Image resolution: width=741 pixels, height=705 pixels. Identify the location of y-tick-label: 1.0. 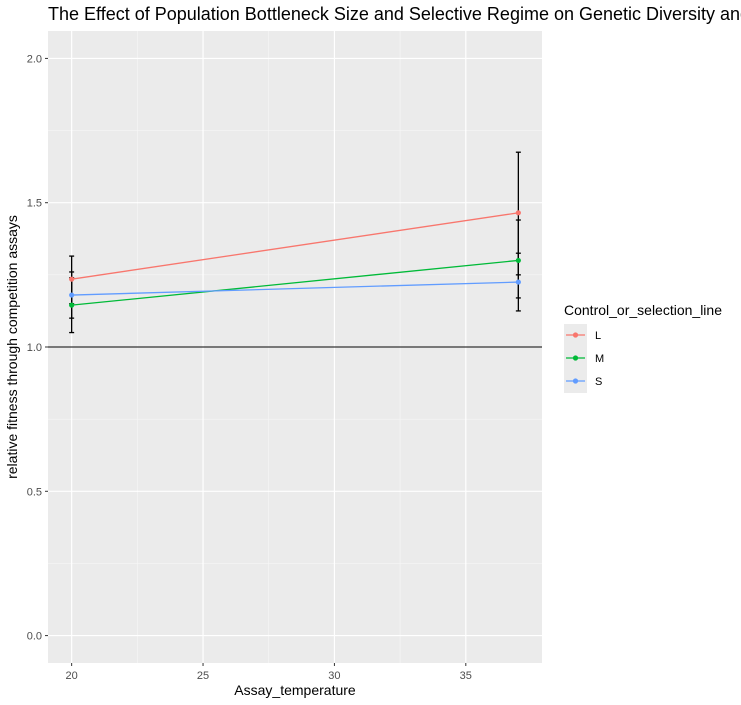
(34, 348).